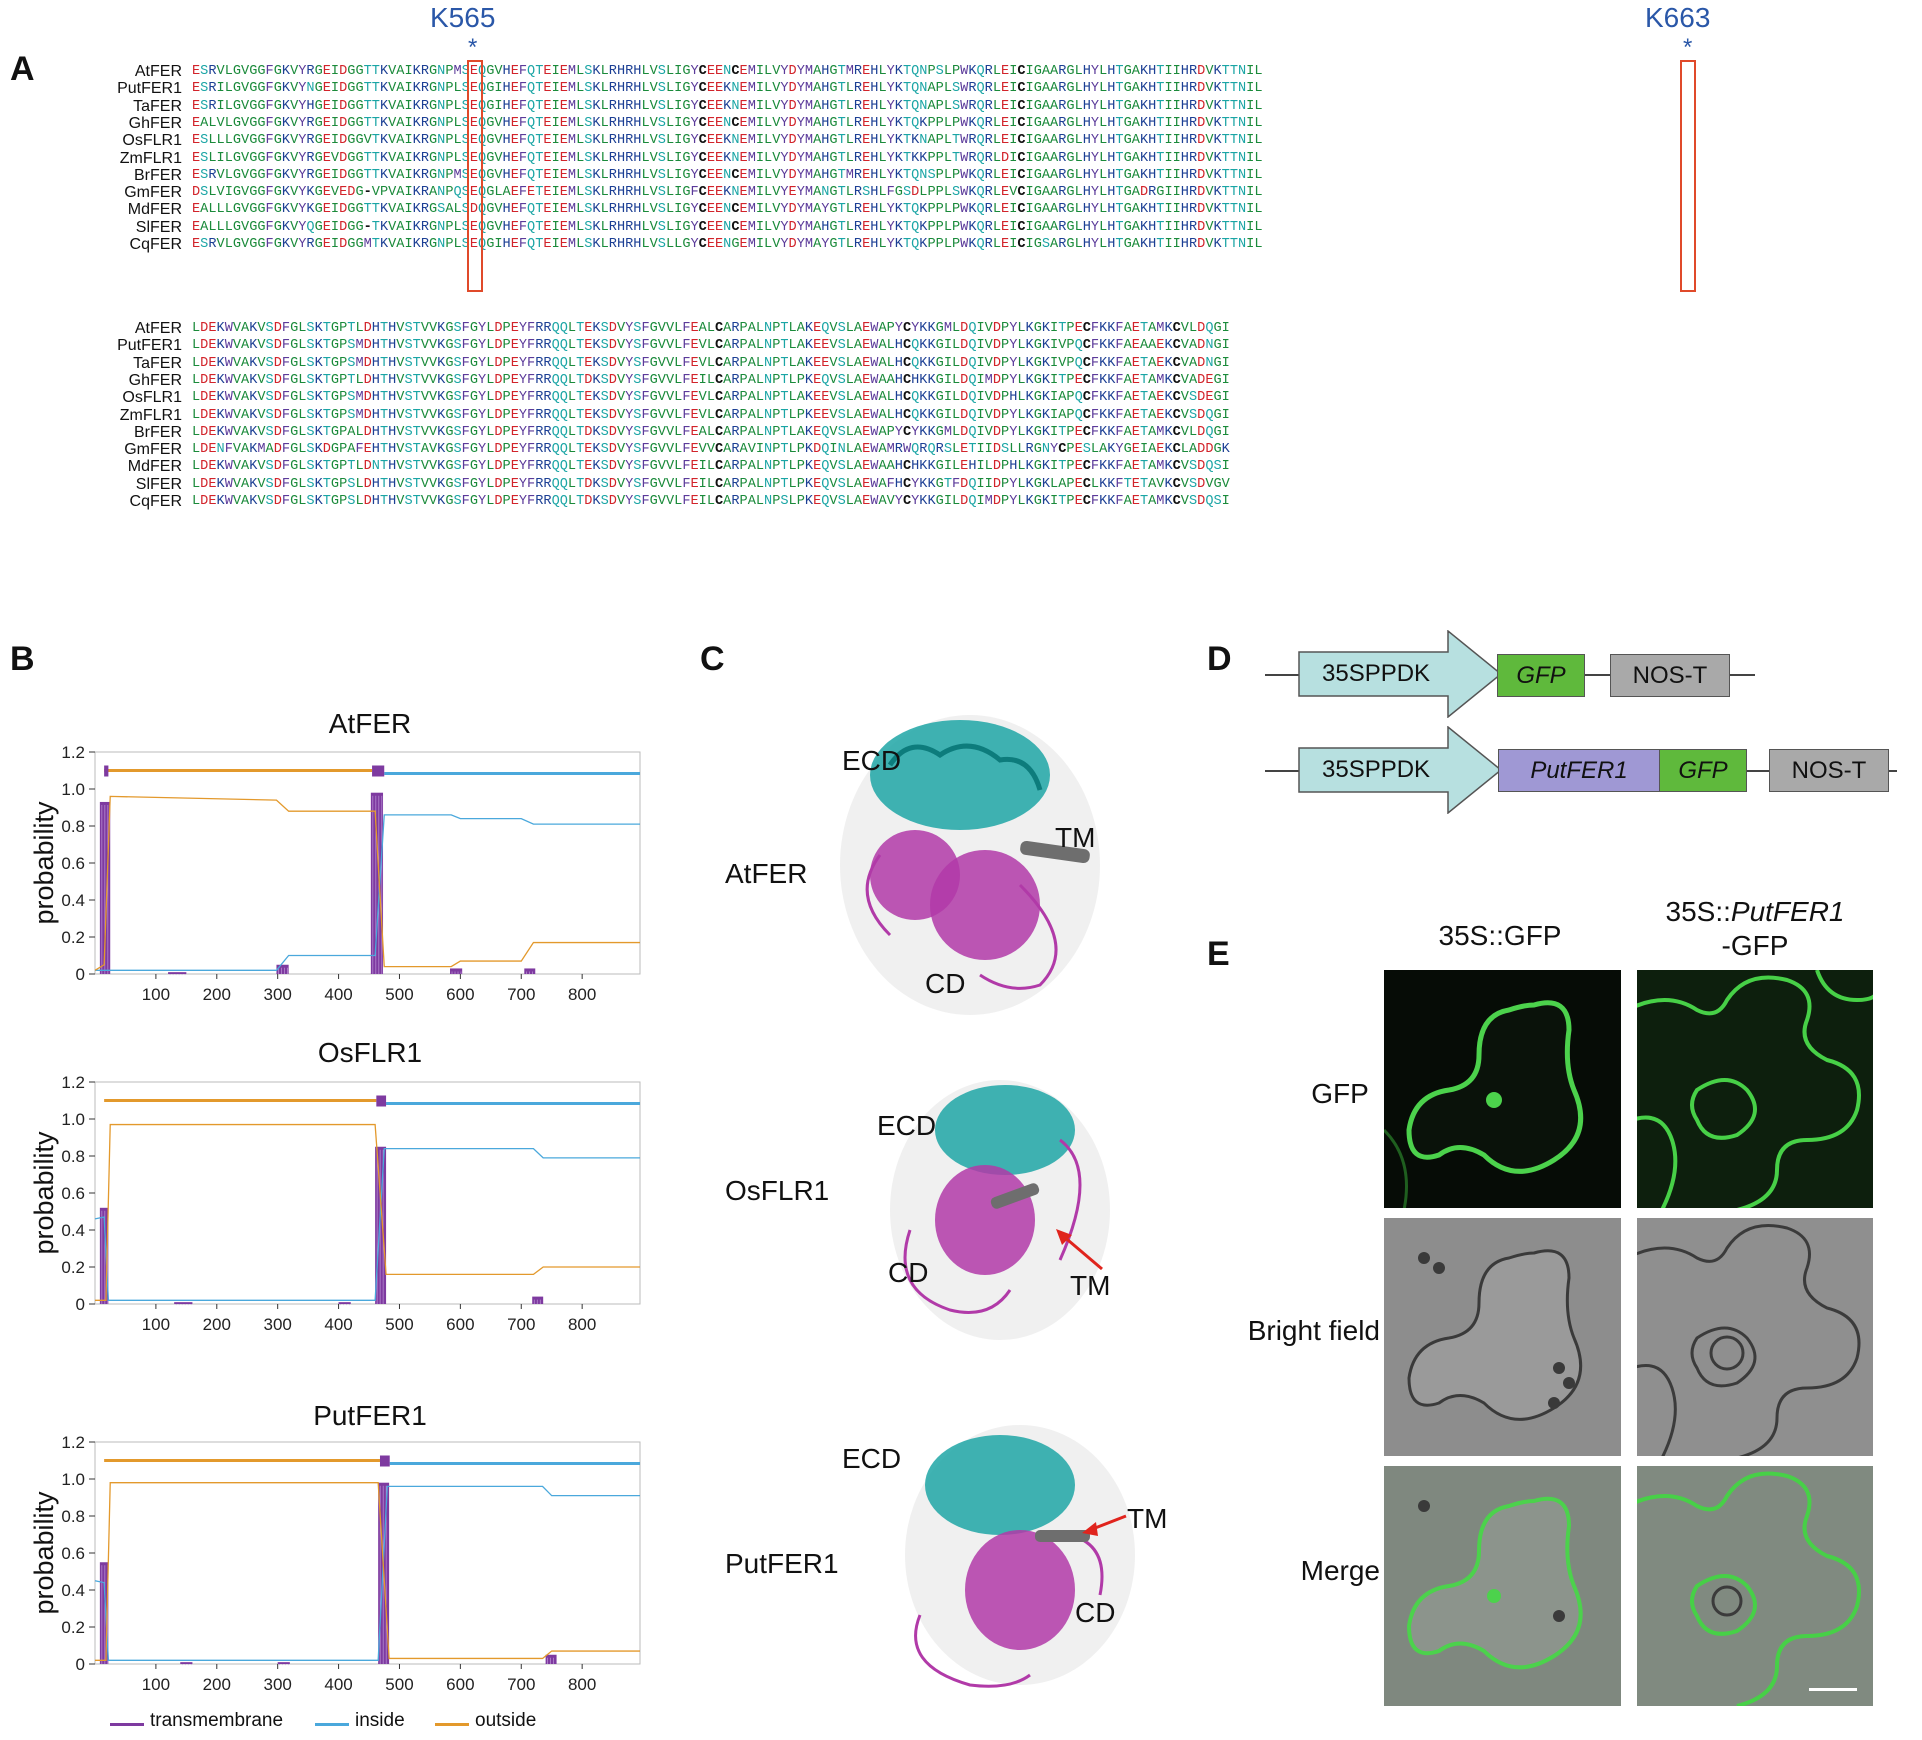 This screenshot has width=1922, height=1740. What do you see at coordinates (1313, 1330) in the screenshot?
I see `row-label-bright-field: Bright field` at bounding box center [1313, 1330].